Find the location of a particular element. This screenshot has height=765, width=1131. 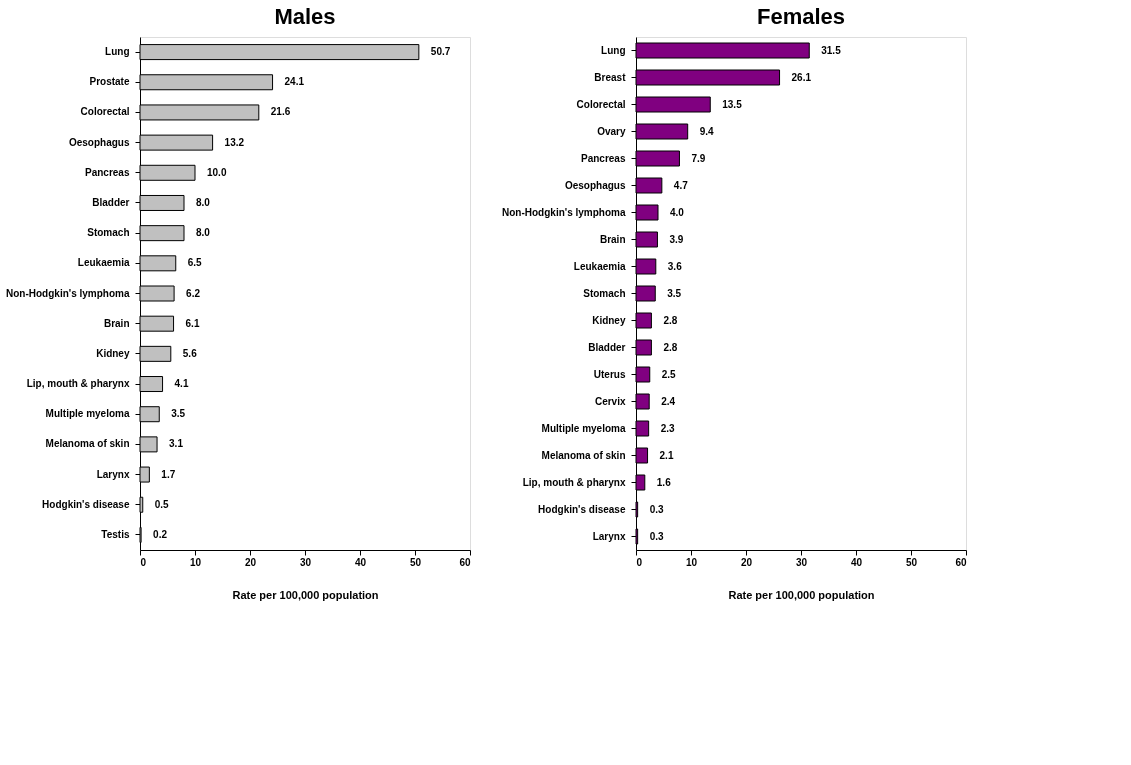

data-label: 2.3 is located at coordinates (667, 428).